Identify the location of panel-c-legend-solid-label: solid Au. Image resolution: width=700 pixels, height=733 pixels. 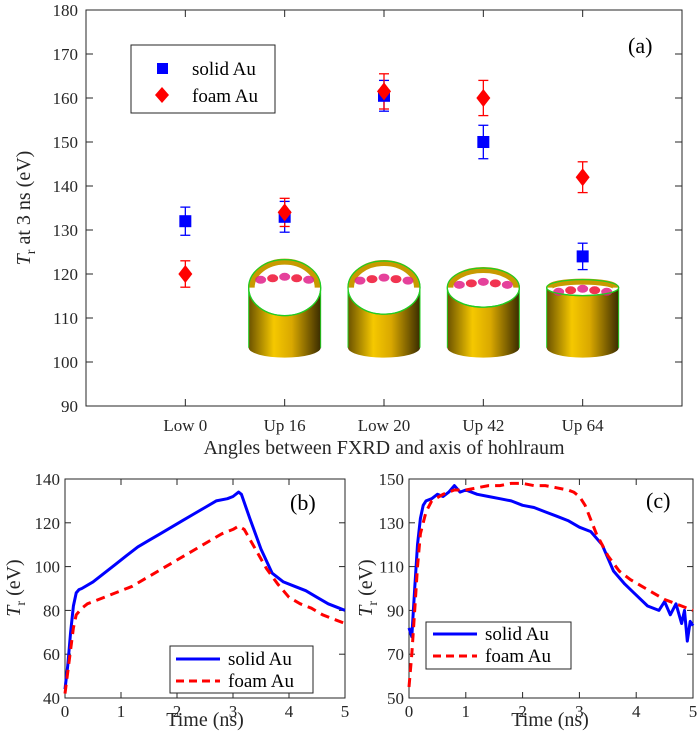
(517, 634).